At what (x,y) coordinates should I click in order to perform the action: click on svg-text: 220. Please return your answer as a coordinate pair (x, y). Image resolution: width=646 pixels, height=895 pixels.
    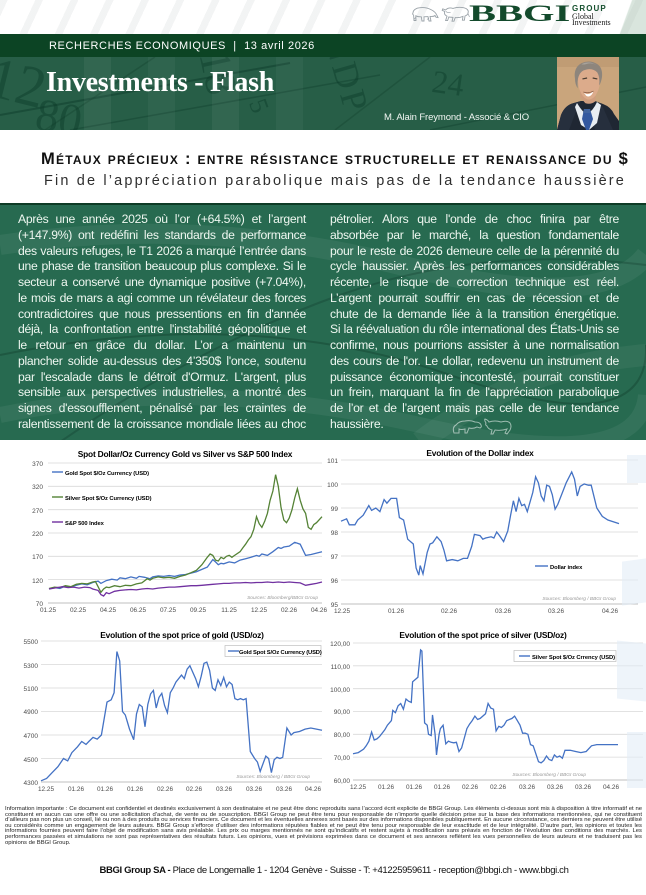
    Looking at the image, I should click on (37, 534).